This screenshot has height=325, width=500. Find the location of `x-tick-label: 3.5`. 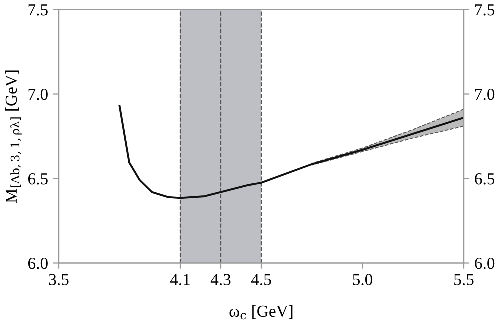

x-tick-label: 3.5 is located at coordinates (59, 280).